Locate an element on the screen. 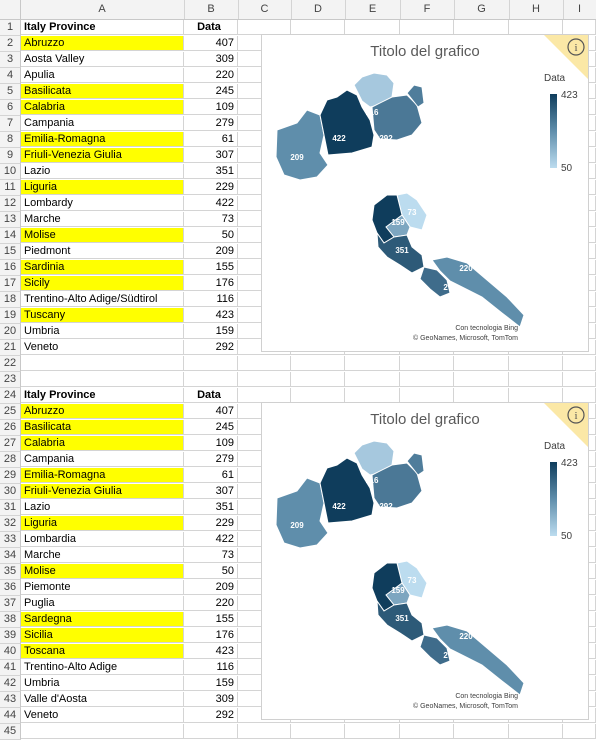 The width and height of the screenshot is (596, 740). row-number: 6 is located at coordinates (10, 108).